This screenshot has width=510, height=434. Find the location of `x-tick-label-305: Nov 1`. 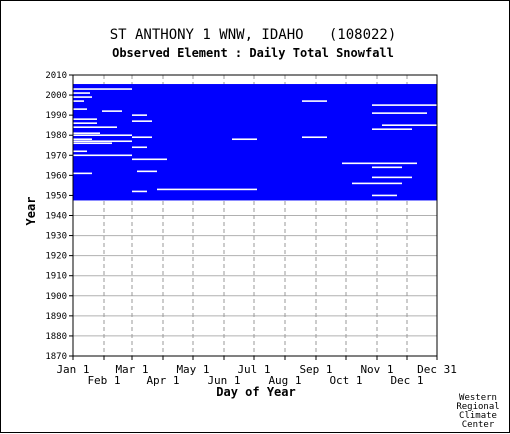

x-tick-label-305: Nov 1 is located at coordinates (376, 369).